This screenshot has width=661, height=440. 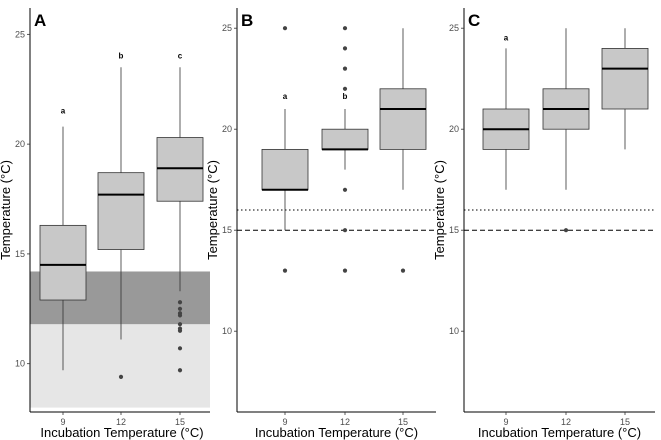 What do you see at coordinates (247, 20) in the screenshot?
I see `panel-label: B` at bounding box center [247, 20].